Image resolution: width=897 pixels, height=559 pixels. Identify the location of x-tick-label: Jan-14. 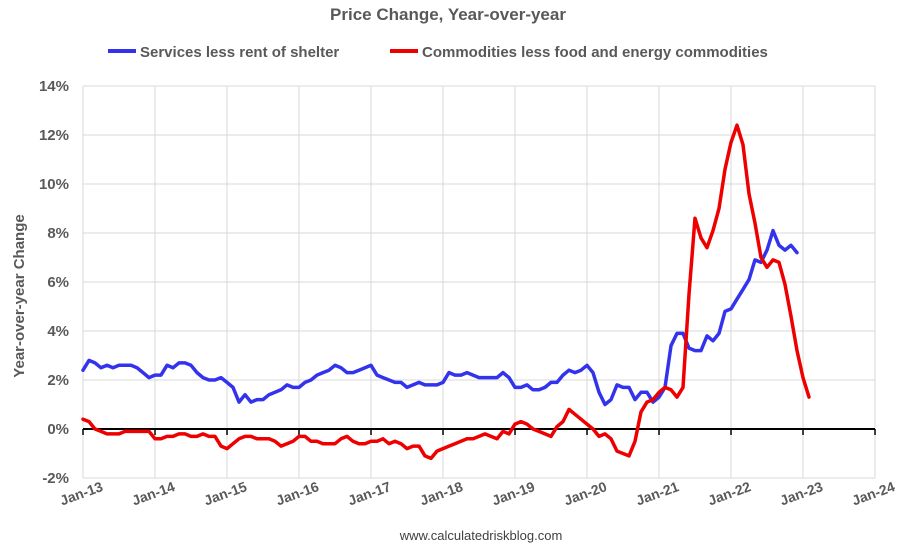
(153, 493).